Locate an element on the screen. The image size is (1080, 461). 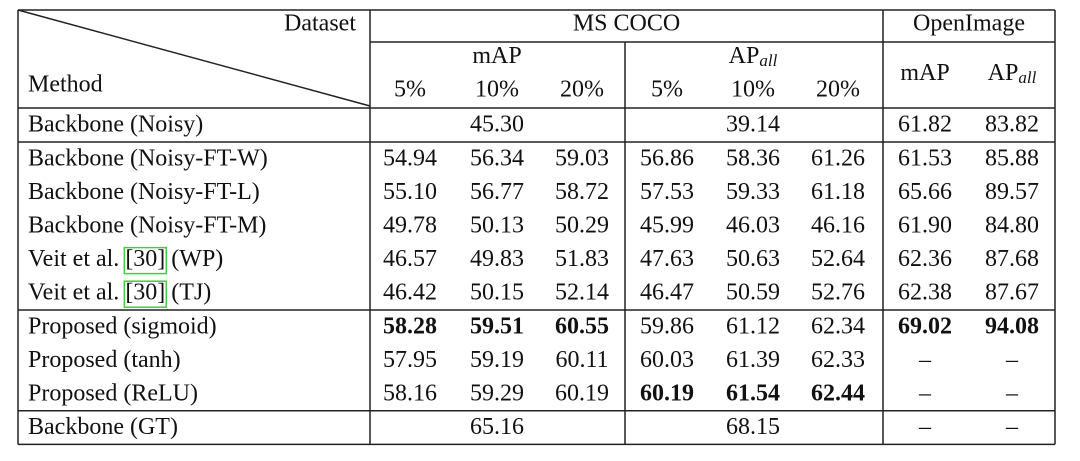
cell-value: 69.02 is located at coordinates (925, 326).